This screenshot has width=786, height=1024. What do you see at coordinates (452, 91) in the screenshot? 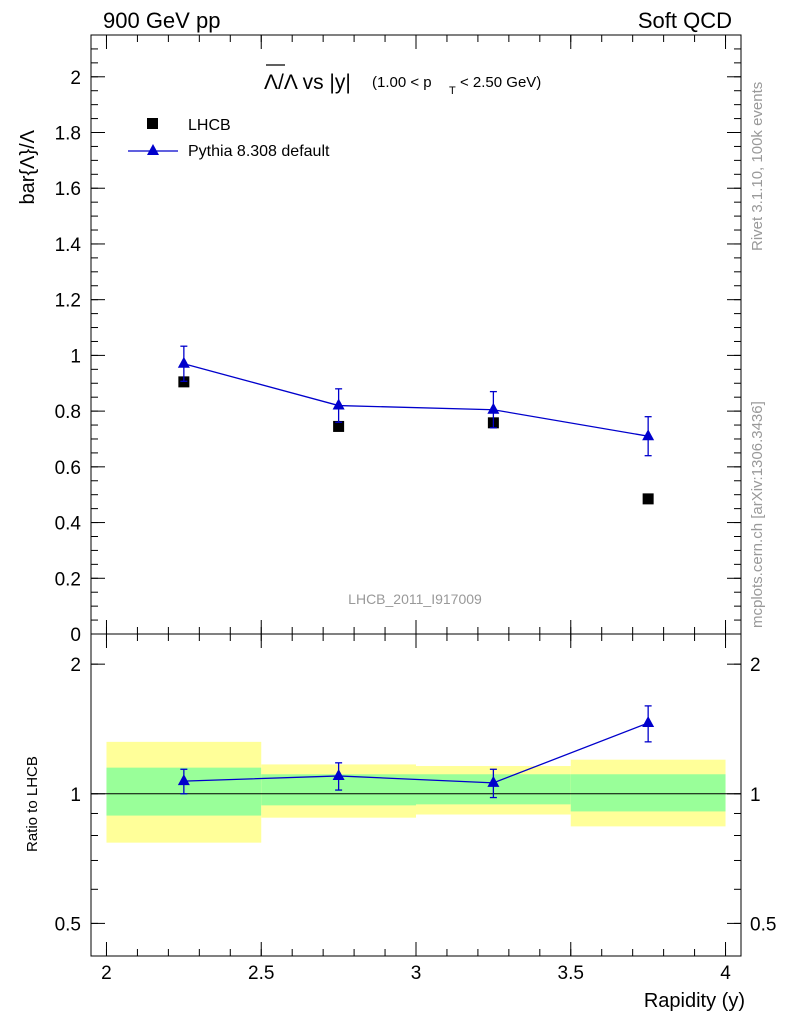
I see `plot-title-cut-sub: T` at bounding box center [452, 91].